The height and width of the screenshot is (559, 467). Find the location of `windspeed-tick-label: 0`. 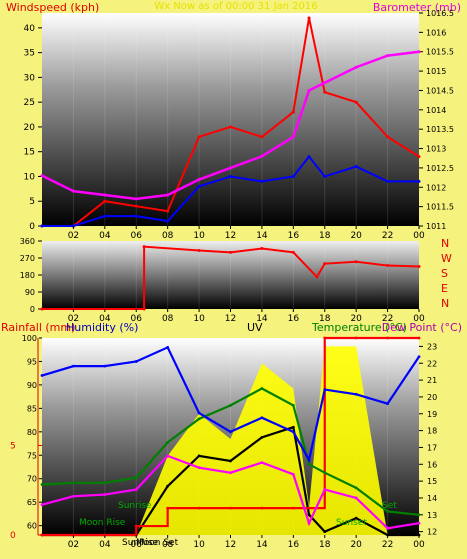

windspeed-tick-label: 0 is located at coordinates (32, 227).